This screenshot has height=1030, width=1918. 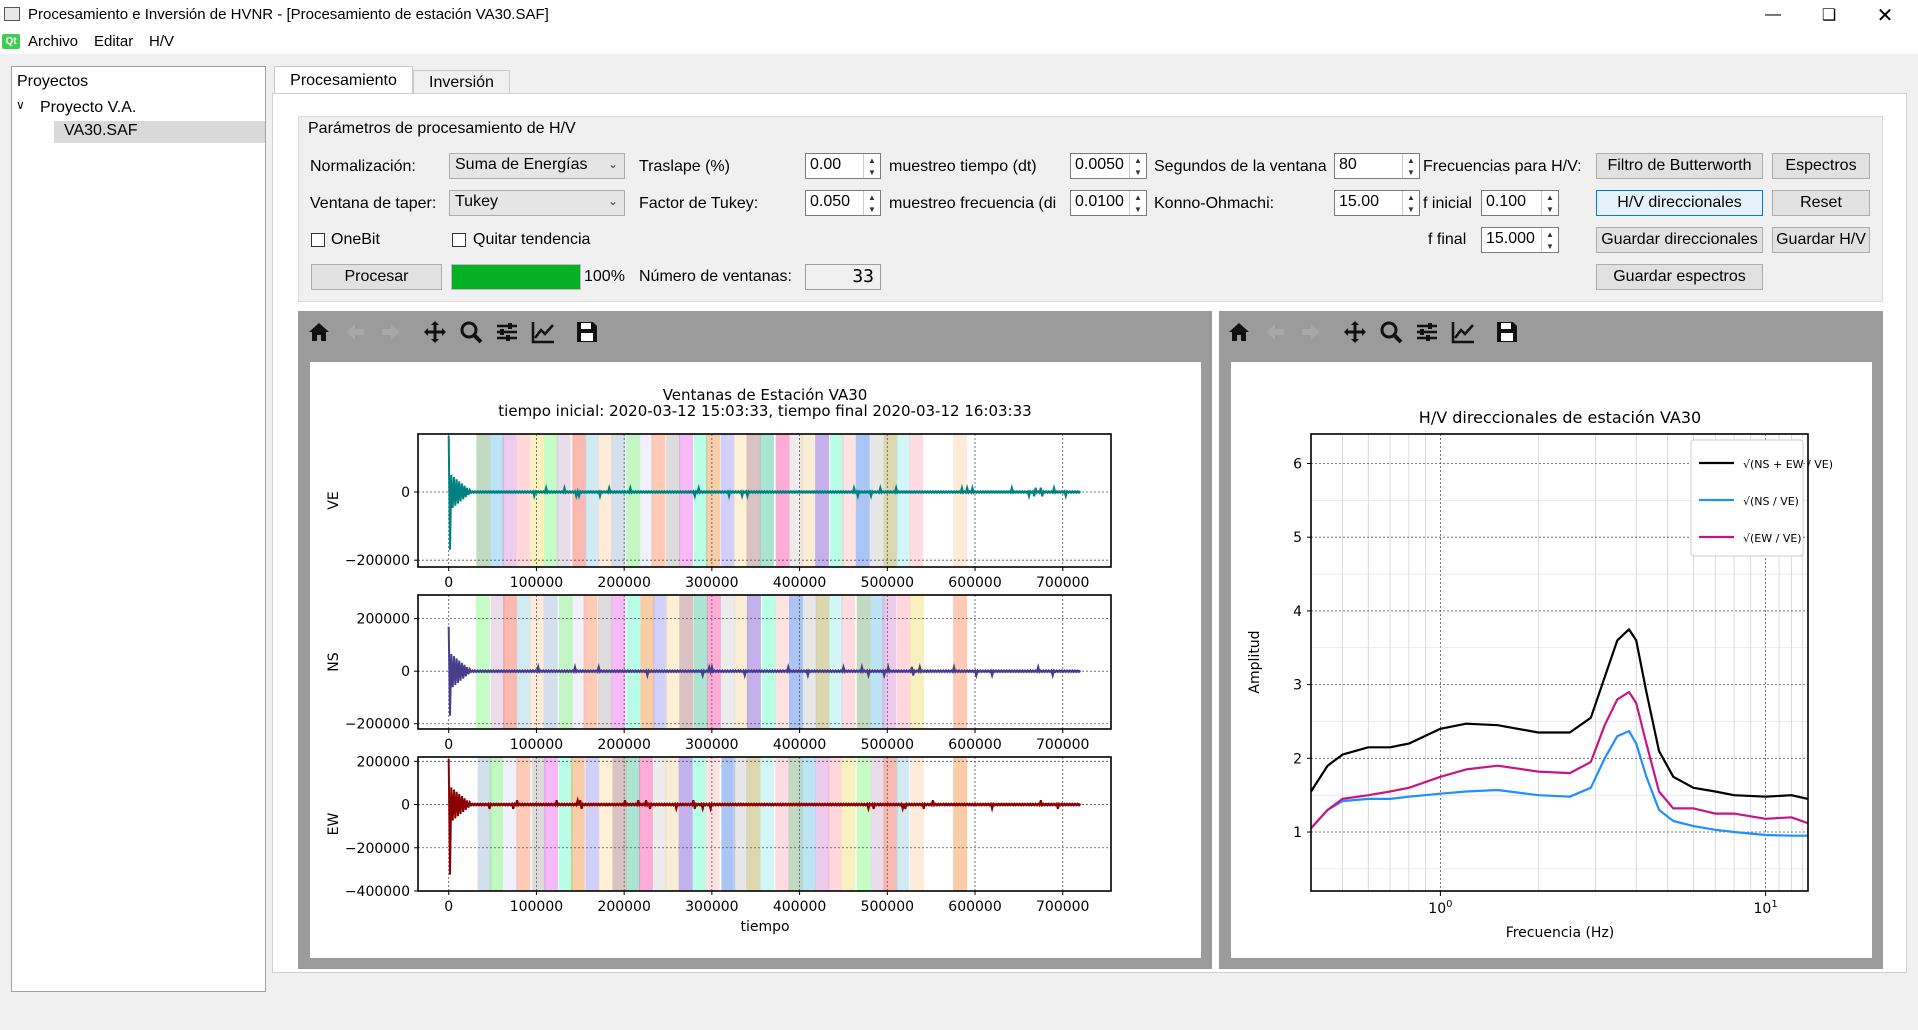 What do you see at coordinates (974, 745) in the screenshot?
I see `x-tick-label: 600000` at bounding box center [974, 745].